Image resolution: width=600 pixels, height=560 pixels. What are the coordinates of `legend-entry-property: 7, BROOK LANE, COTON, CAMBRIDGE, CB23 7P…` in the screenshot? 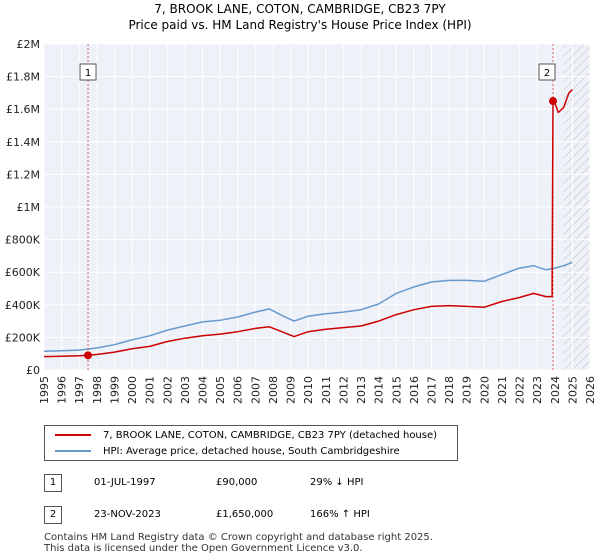 It's located at (246, 436).